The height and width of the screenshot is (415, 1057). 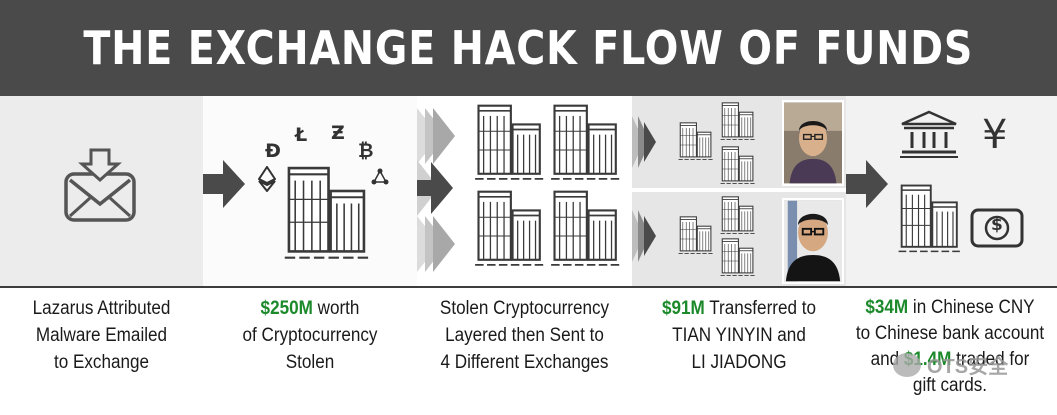 What do you see at coordinates (950, 385) in the screenshot?
I see `caption-line: gift cards.` at bounding box center [950, 385].